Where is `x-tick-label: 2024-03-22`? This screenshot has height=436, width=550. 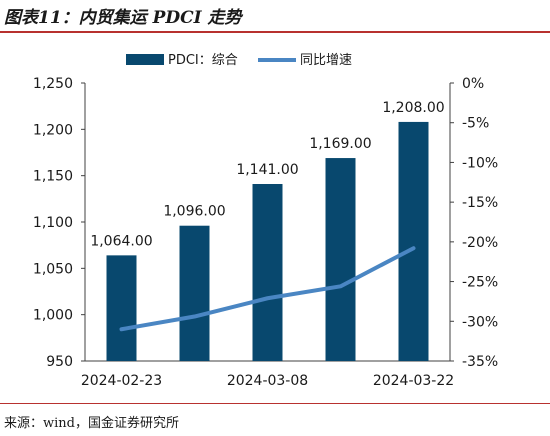
x-tick-label: 2024-03-22 is located at coordinates (413, 381).